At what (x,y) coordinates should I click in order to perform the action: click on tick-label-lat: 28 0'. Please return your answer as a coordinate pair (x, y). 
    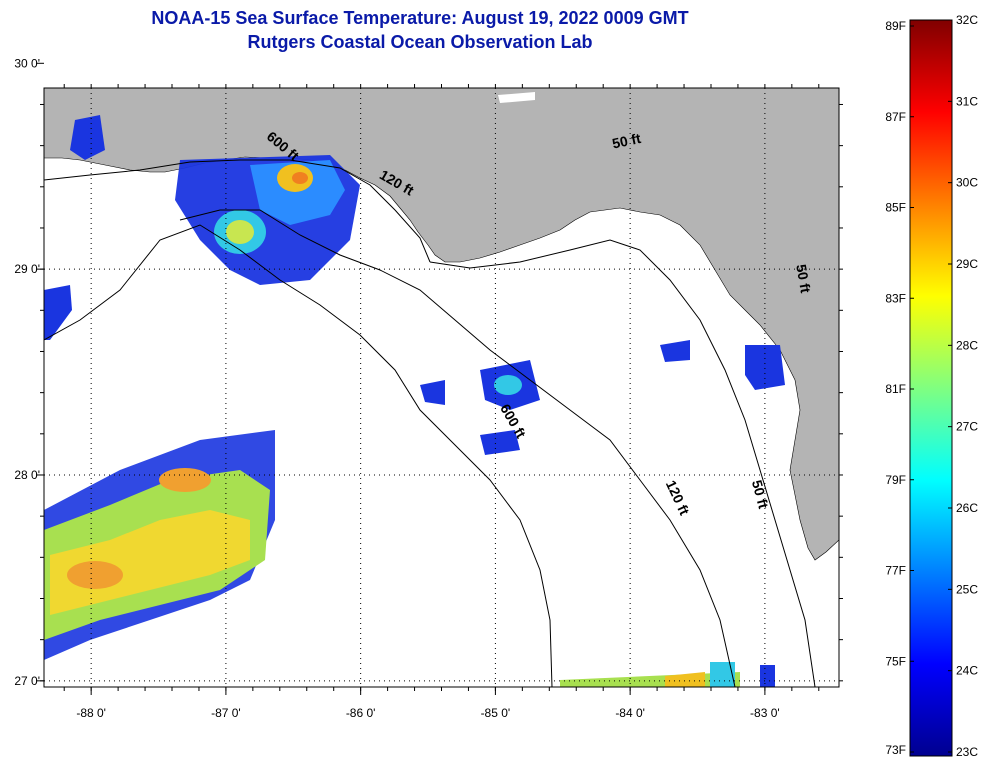
    Looking at the image, I should click on (27, 475).